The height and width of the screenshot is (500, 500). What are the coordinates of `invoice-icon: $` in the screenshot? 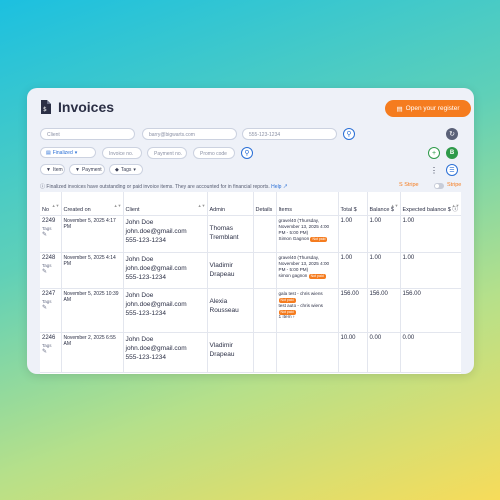 It's located at (46, 107).